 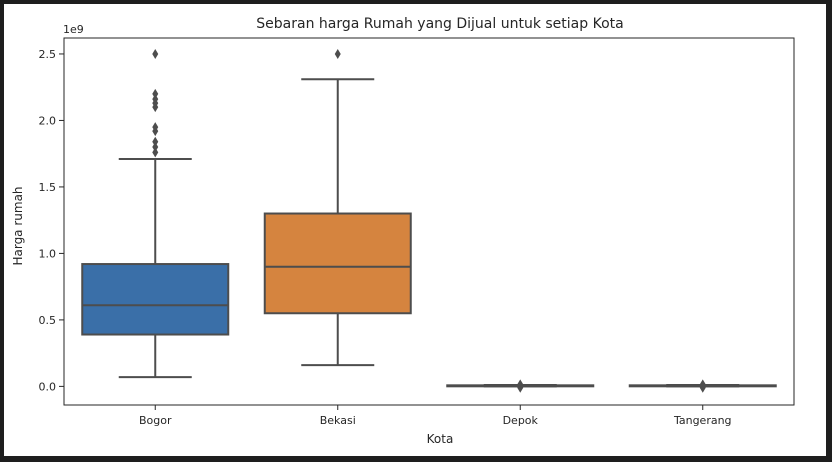 What do you see at coordinates (48, 253) in the screenshot?
I see `y-tick-label: 1.0` at bounding box center [48, 253].